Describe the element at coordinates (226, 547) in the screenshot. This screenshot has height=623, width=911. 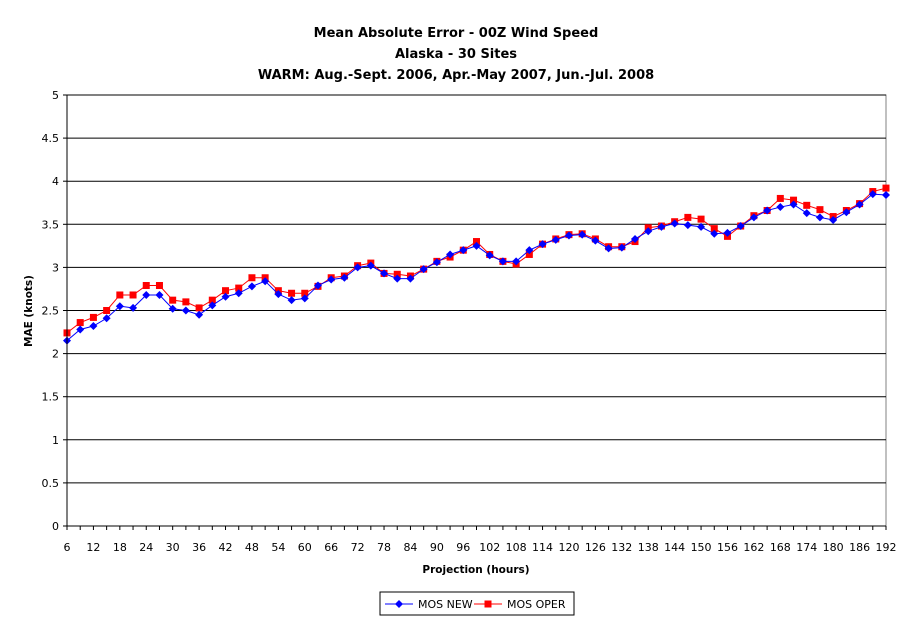
I see `x-tick-label: 42` at that location.